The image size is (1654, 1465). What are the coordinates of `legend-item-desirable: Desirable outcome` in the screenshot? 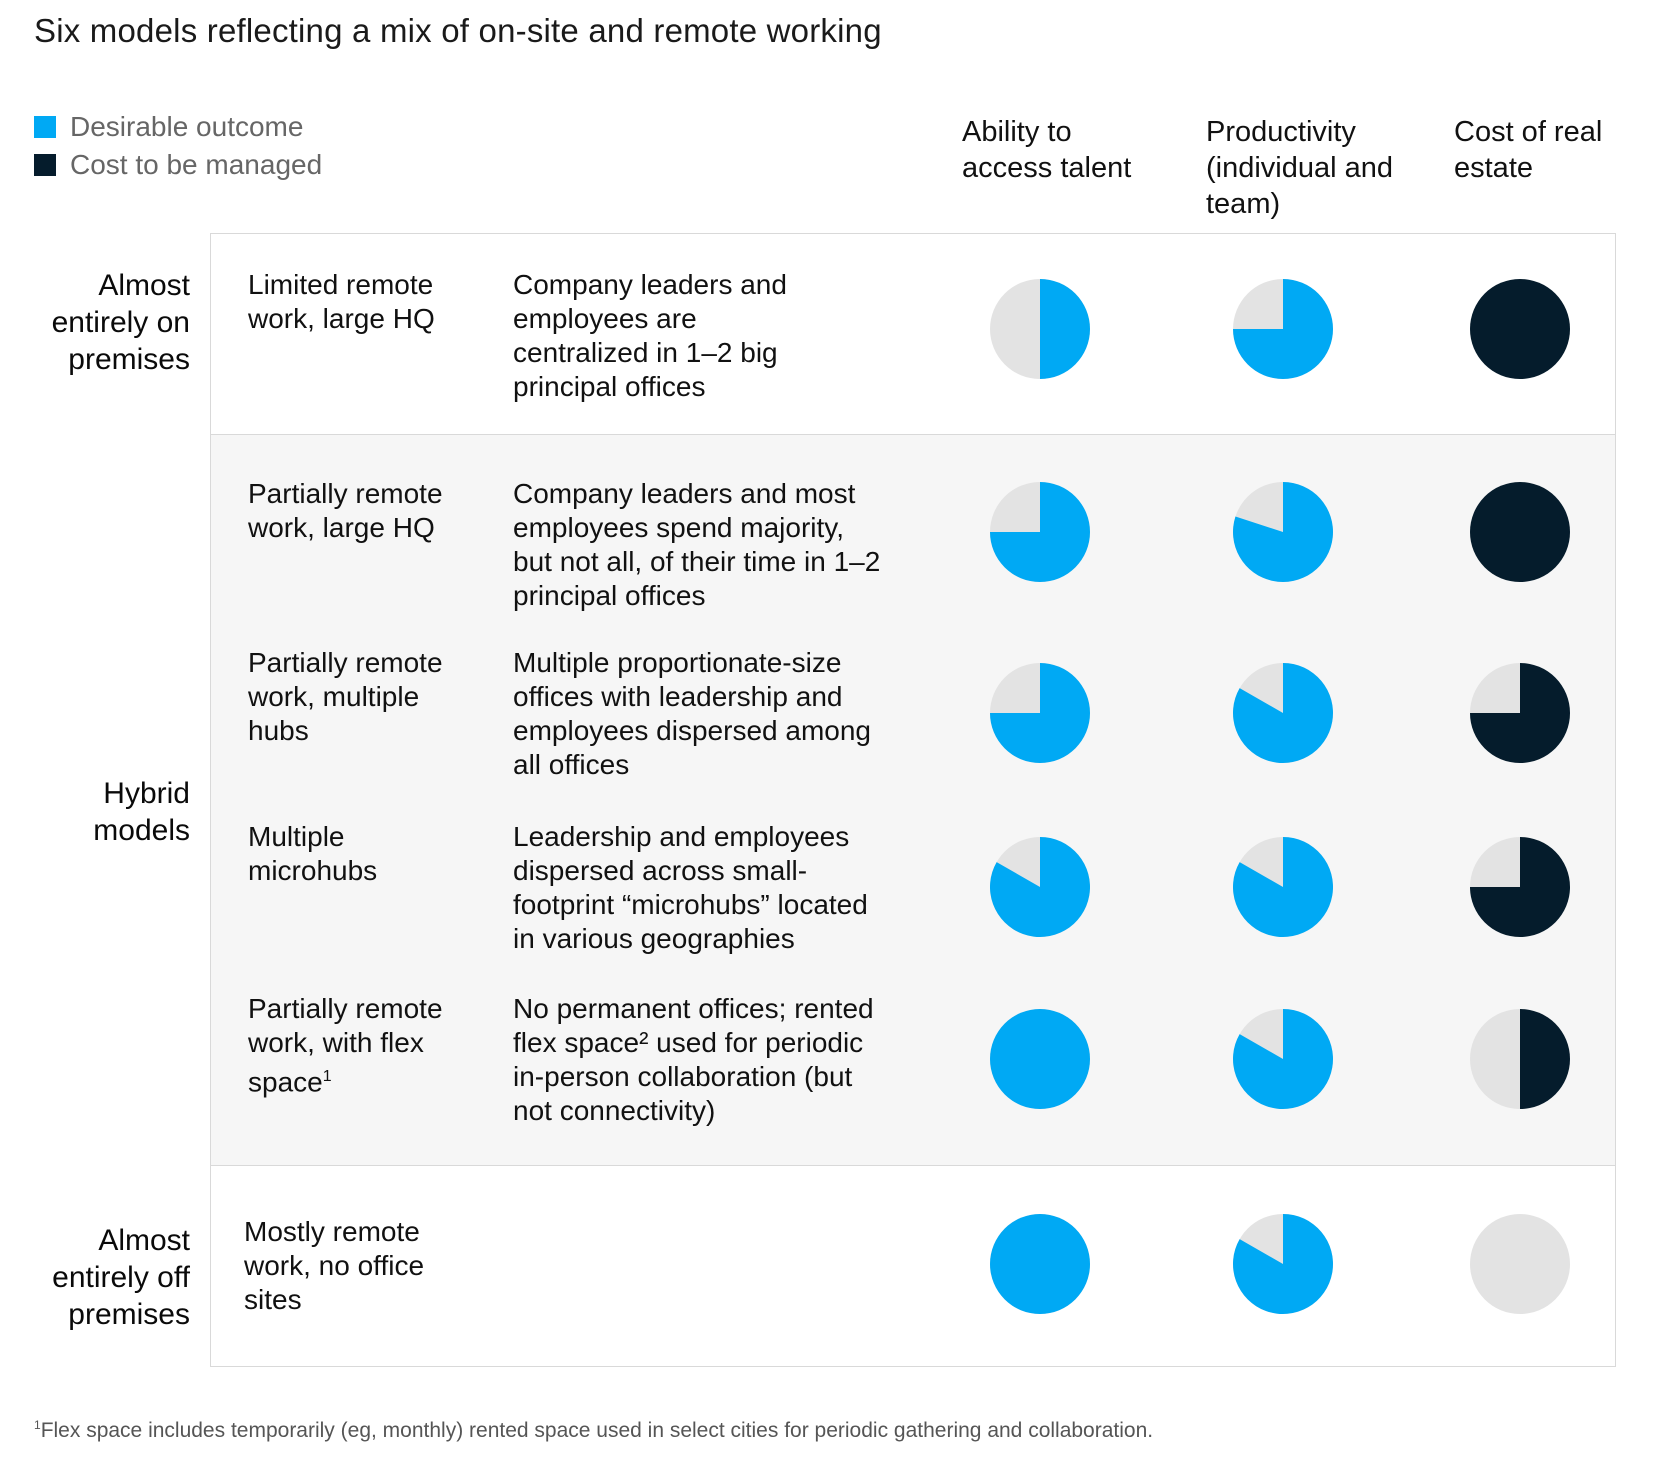 It's located at (168, 127).